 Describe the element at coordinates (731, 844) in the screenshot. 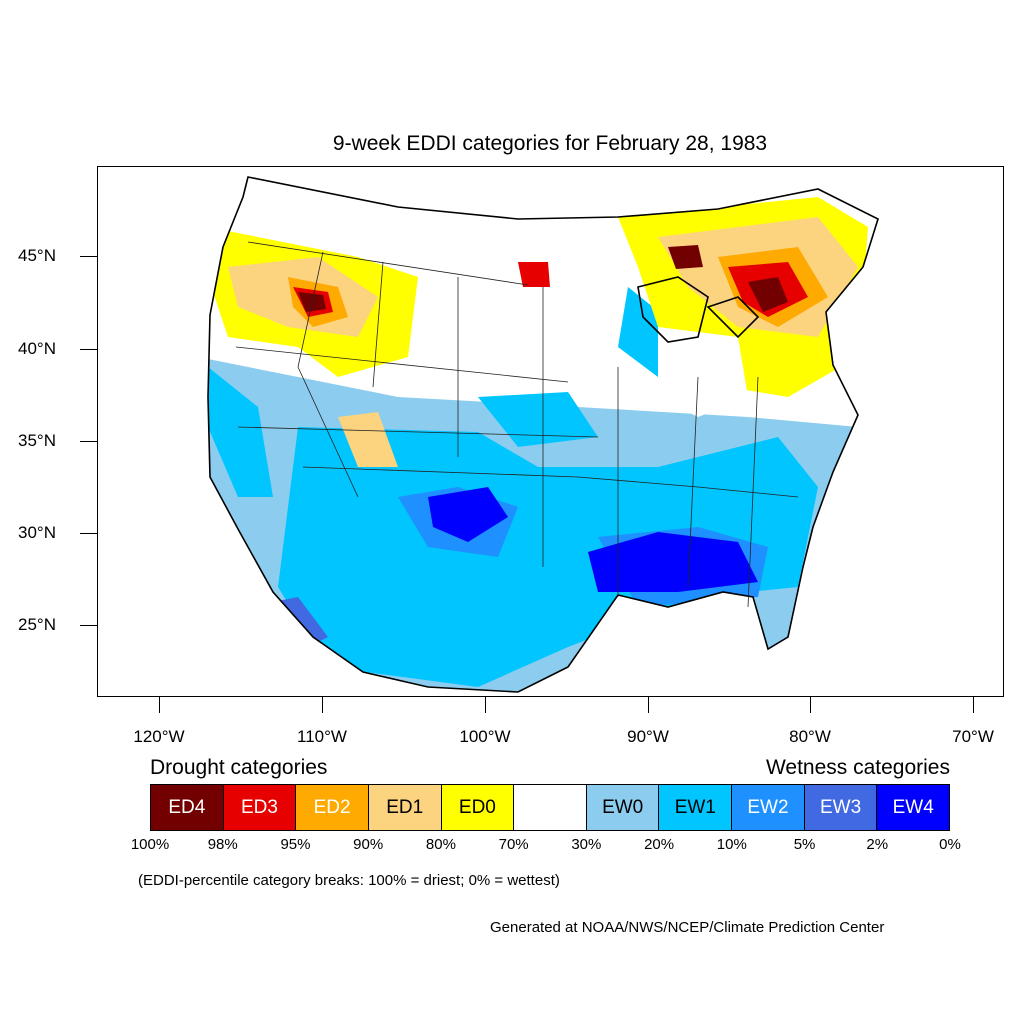

I see `legend-break-label: 10%` at that location.